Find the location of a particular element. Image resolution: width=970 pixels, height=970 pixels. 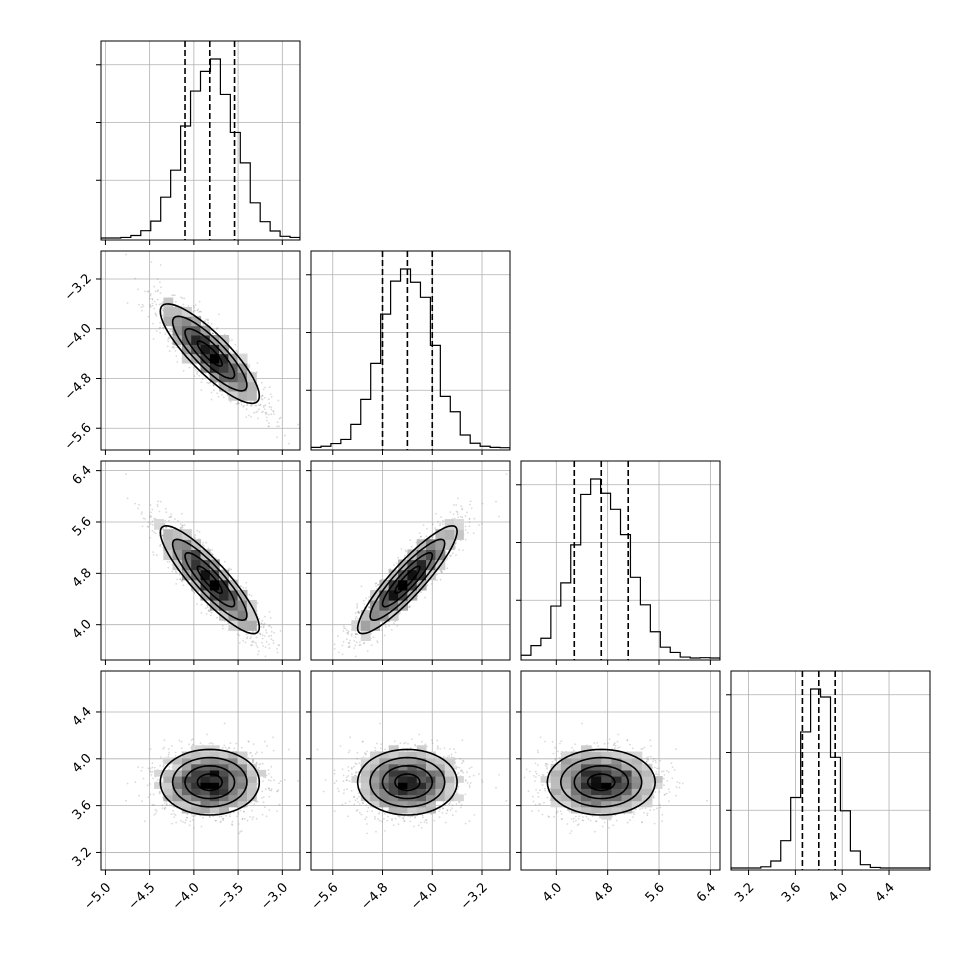

tick-label-y: −5.6 is located at coordinates (78, 436).